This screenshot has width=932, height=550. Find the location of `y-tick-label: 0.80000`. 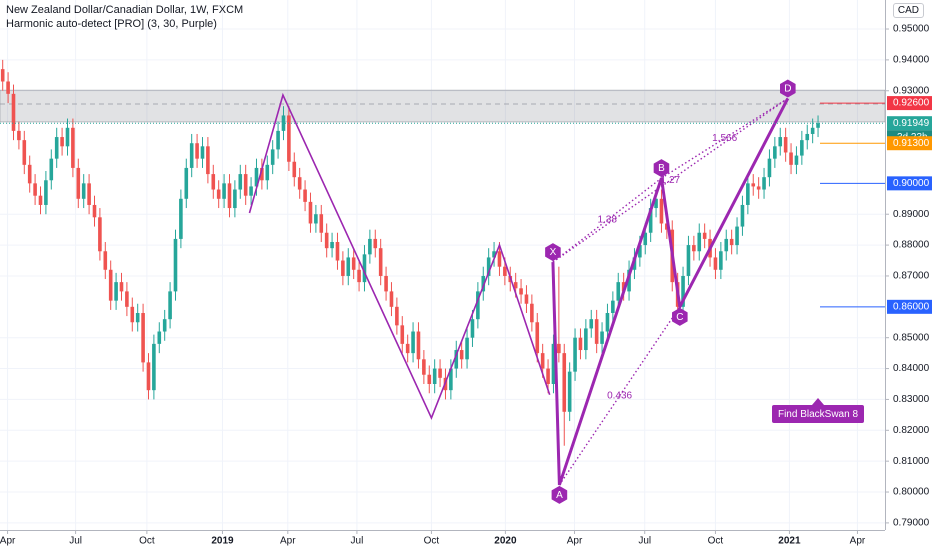

y-tick-label: 0.80000 is located at coordinates (911, 492).